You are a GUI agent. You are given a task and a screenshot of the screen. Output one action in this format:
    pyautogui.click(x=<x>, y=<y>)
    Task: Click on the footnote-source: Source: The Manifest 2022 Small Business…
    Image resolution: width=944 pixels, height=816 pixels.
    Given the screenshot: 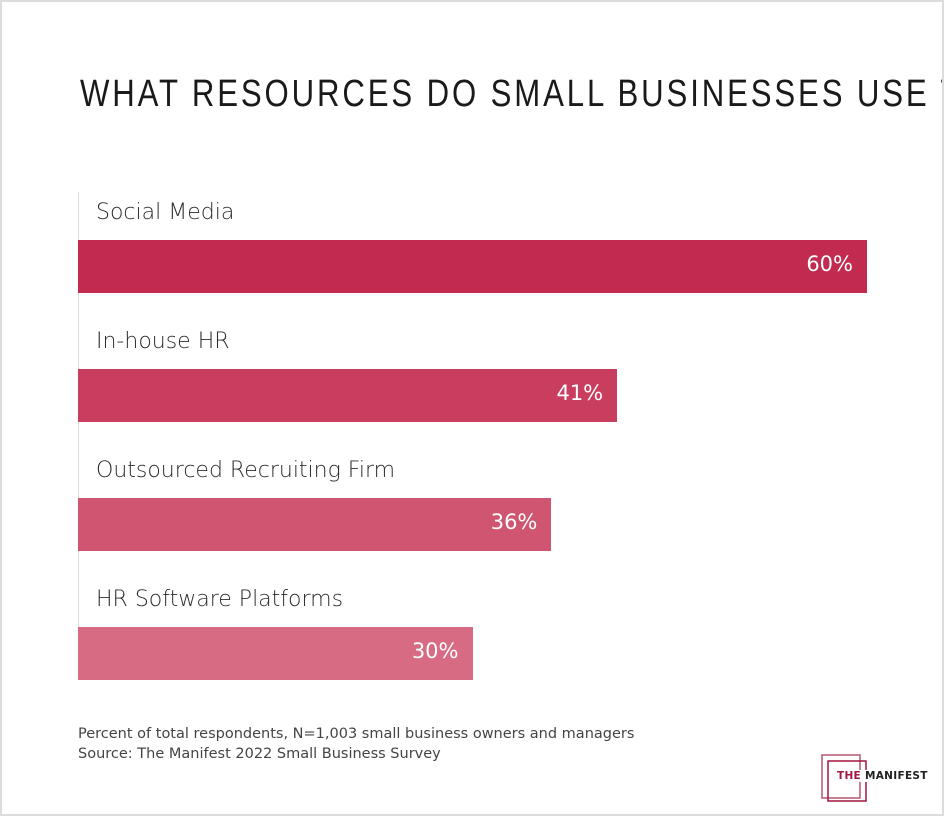 What is the action you would take?
    pyautogui.click(x=259, y=754)
    